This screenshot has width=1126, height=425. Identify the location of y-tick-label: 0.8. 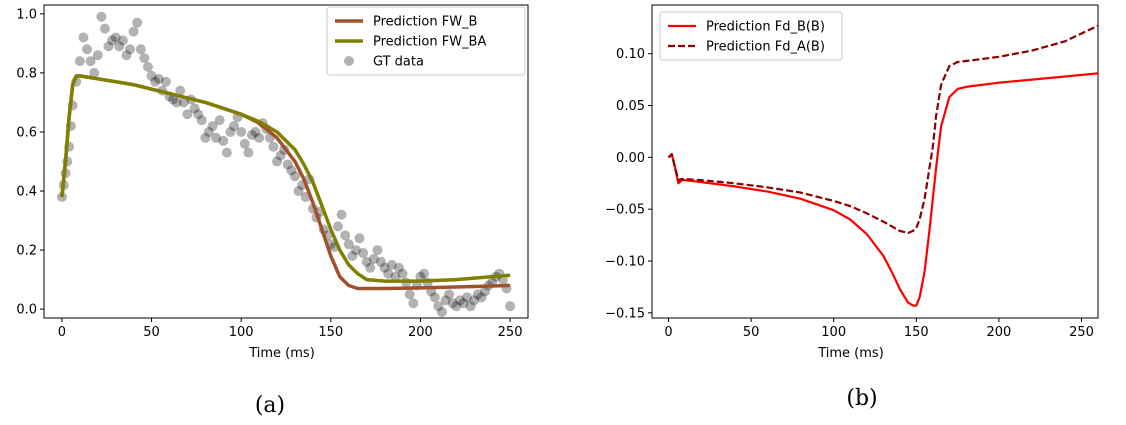
(26, 73).